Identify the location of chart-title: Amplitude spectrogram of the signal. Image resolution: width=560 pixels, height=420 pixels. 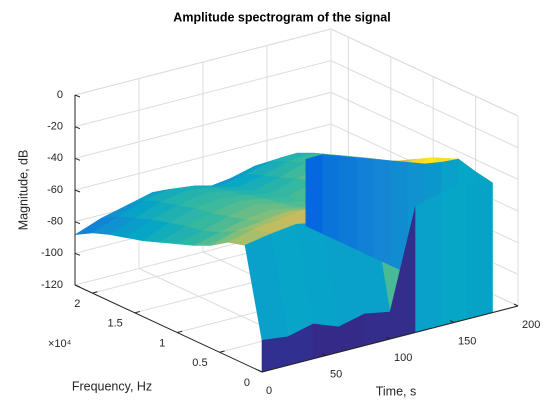
(281, 17).